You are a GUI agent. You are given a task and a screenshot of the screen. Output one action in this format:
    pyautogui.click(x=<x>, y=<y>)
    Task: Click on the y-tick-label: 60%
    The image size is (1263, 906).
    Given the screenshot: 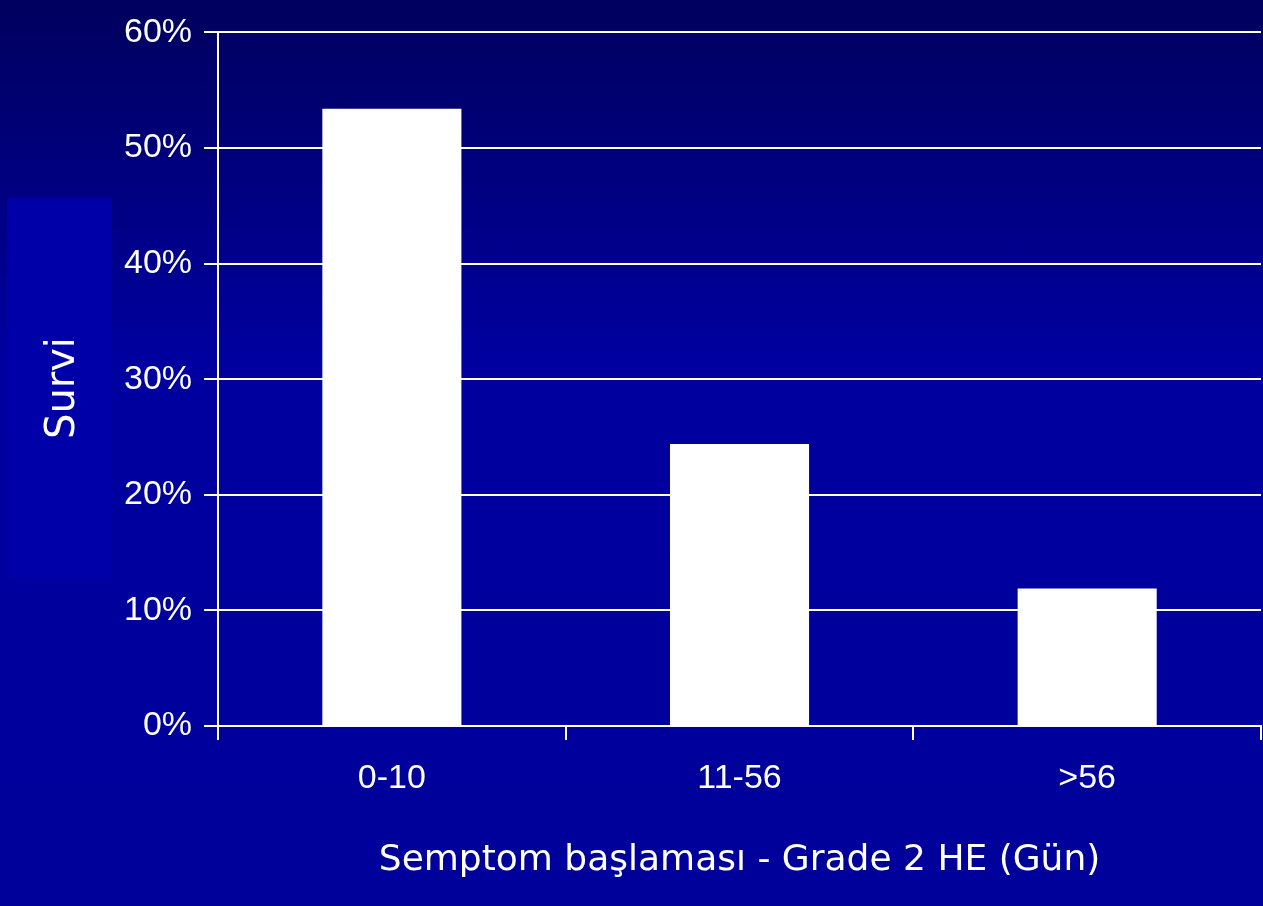 What is the action you would take?
    pyautogui.click(x=158, y=29)
    